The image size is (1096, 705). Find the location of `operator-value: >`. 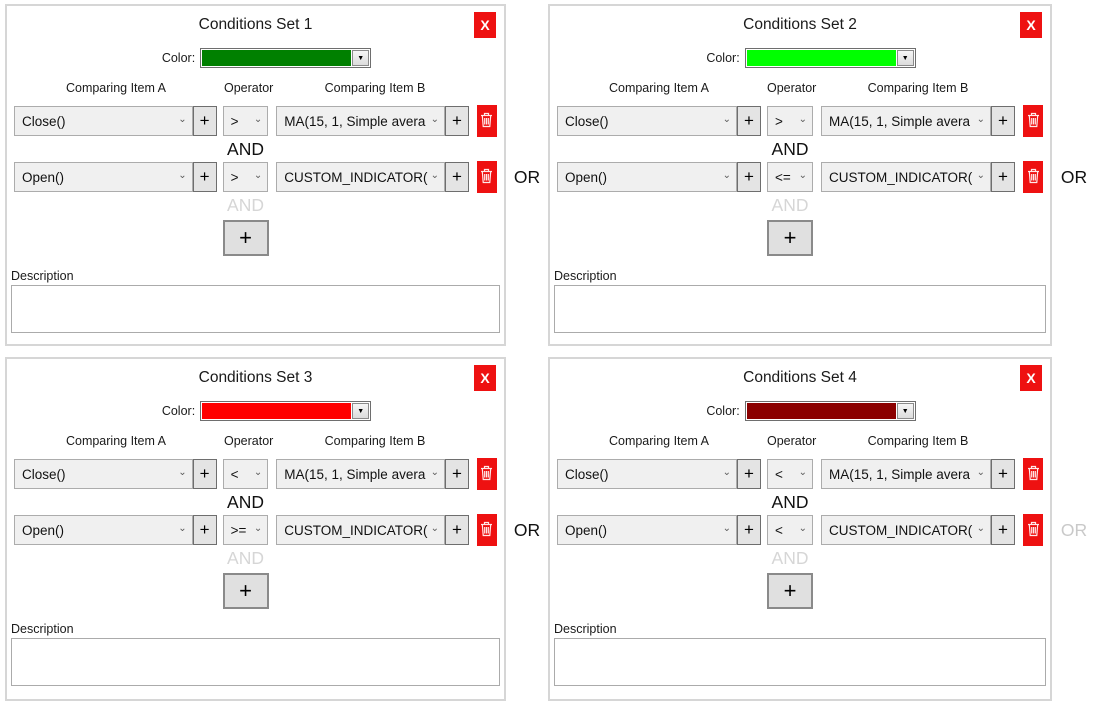

operator-value: > is located at coordinates (234, 121).